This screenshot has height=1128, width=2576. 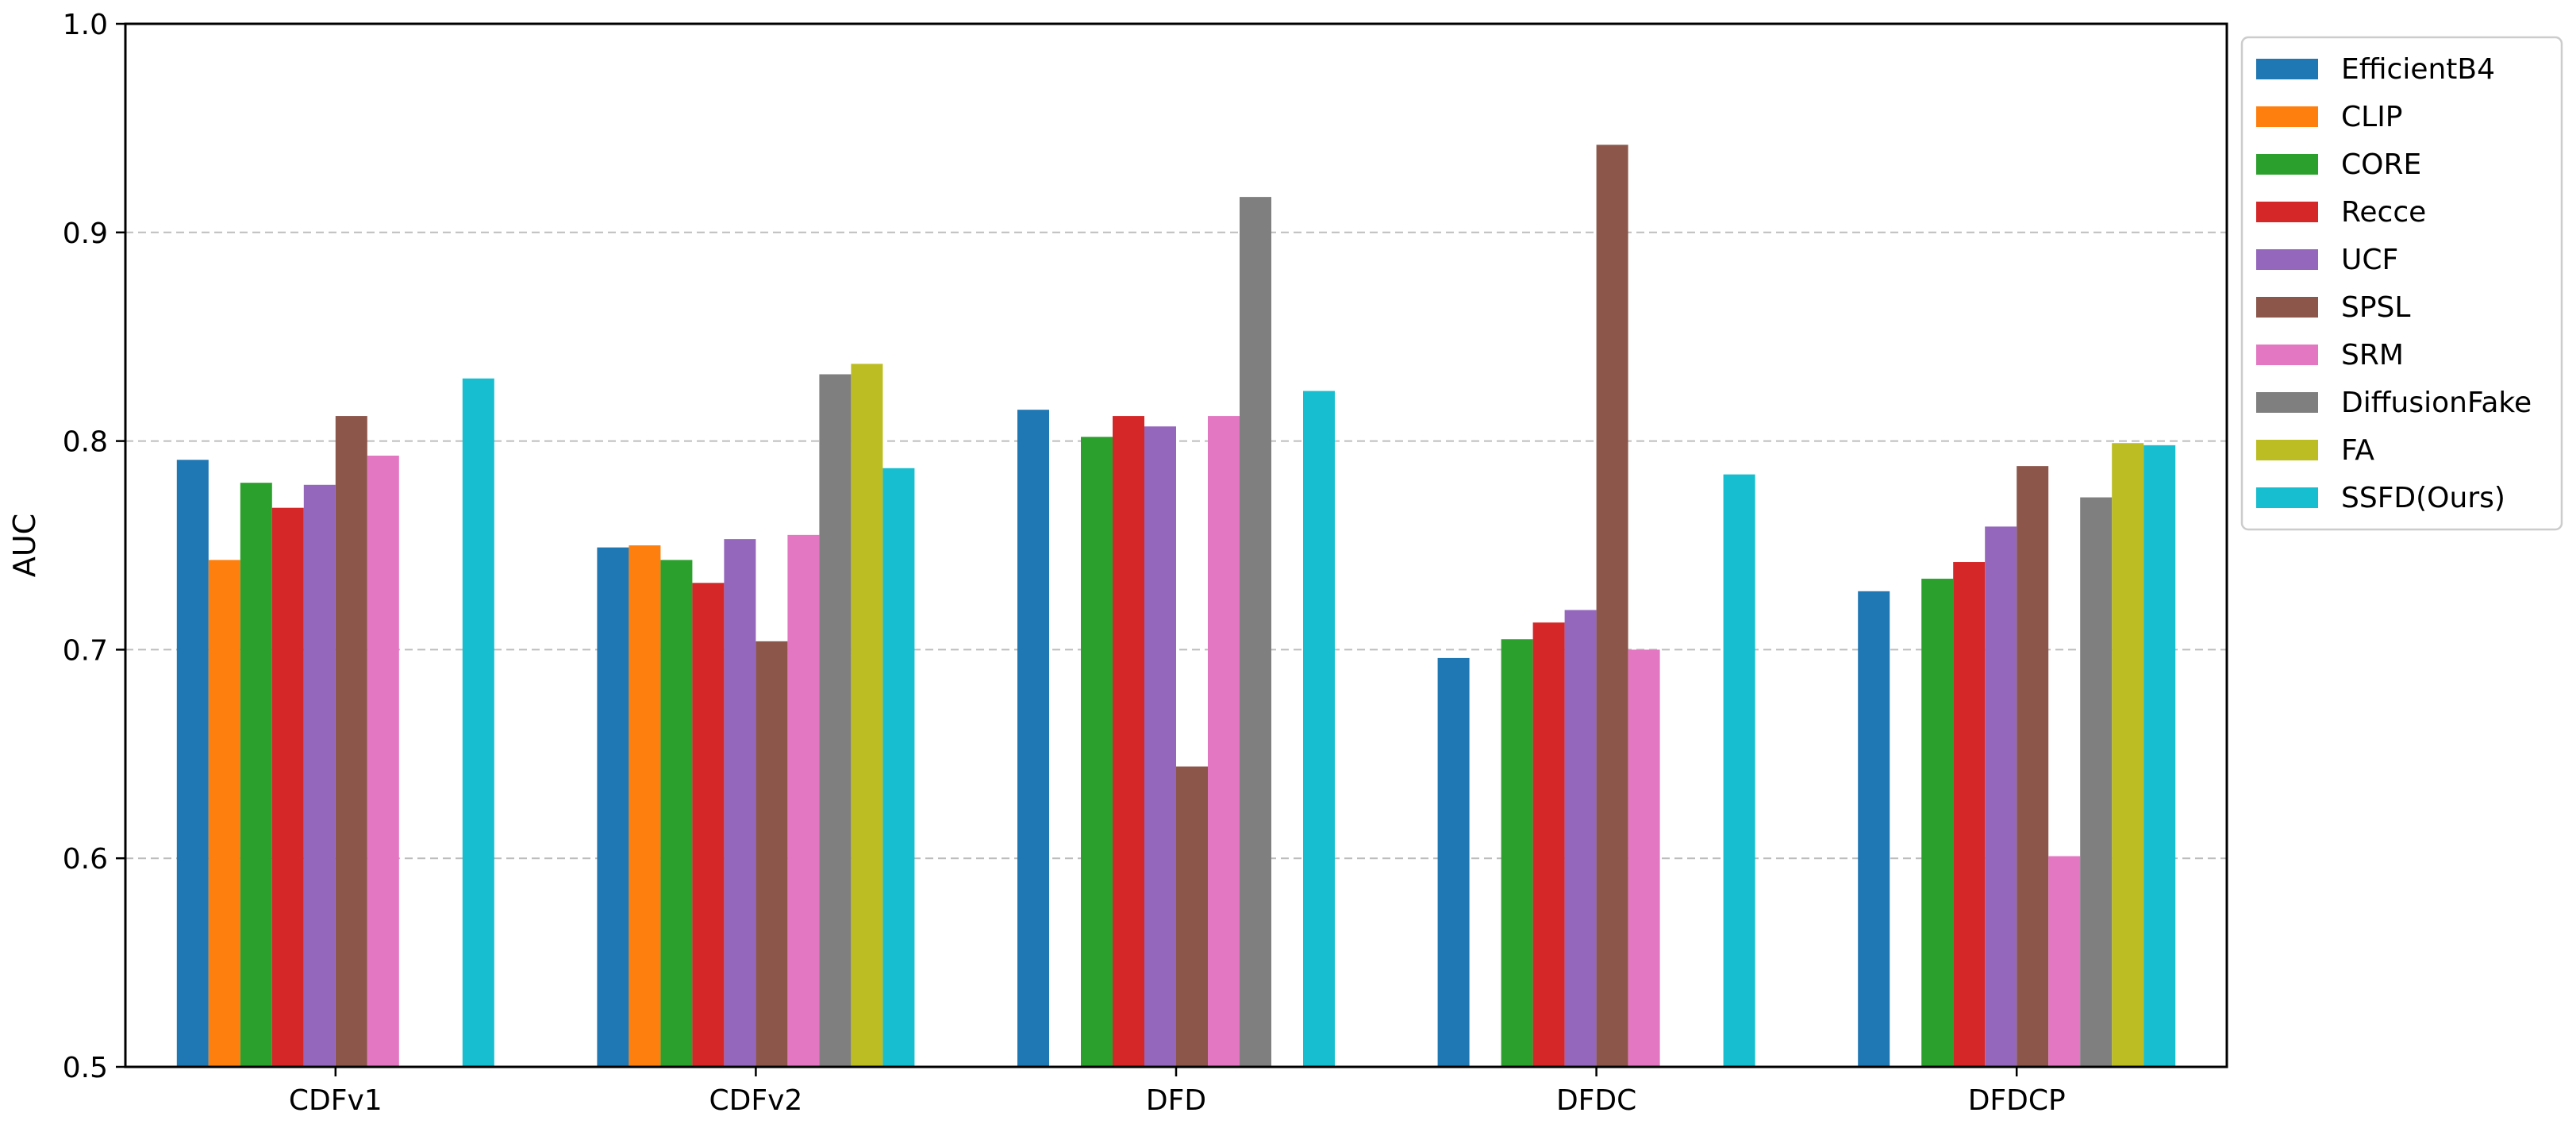 What do you see at coordinates (867, 715) in the screenshot?
I see `bar-fa-cdfv2` at bounding box center [867, 715].